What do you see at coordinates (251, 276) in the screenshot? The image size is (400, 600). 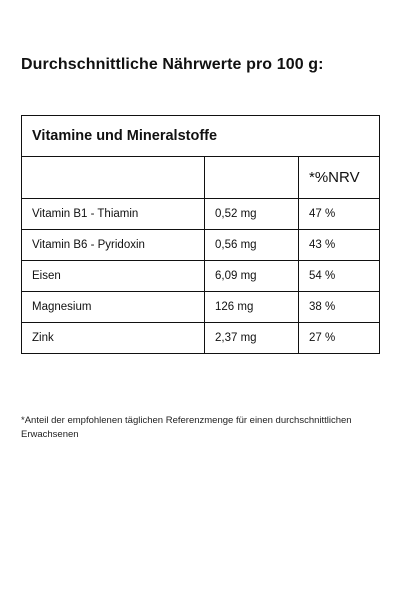 I see `nutrient-amount: 6,09 mg` at bounding box center [251, 276].